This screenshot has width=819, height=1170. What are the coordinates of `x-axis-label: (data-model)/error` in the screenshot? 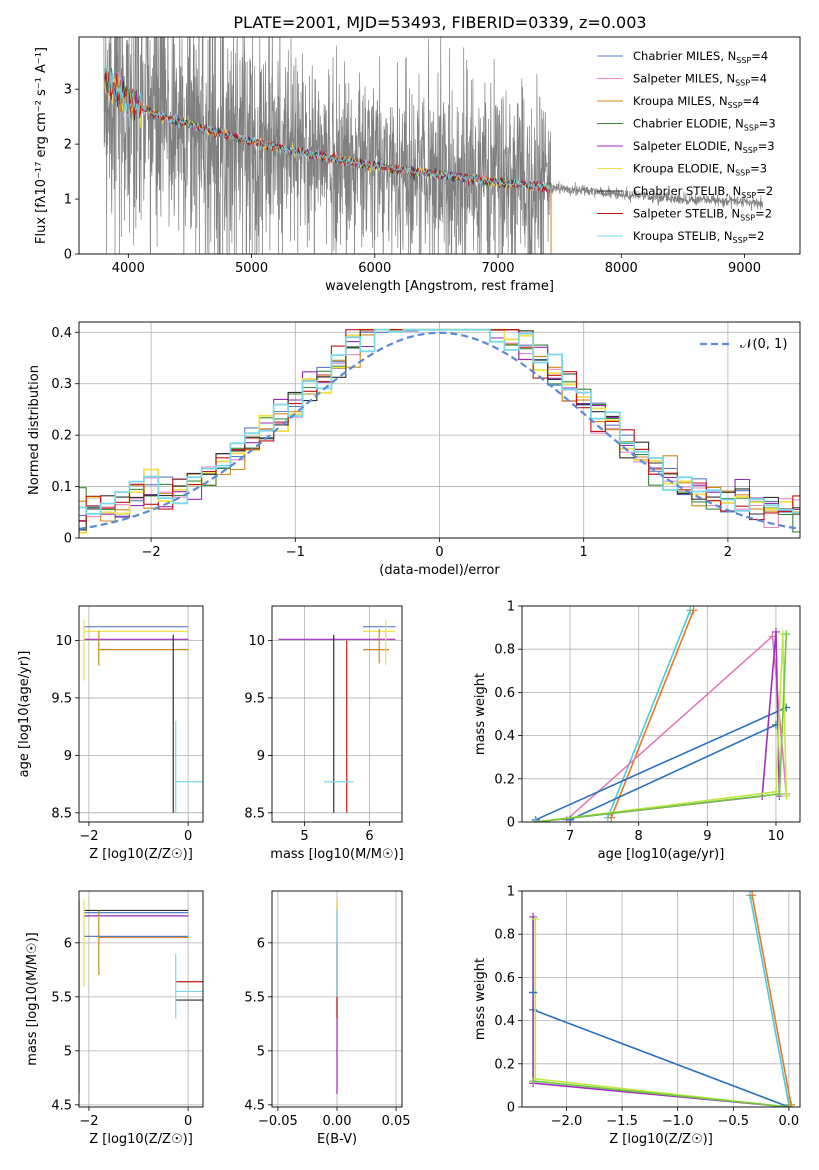 It's located at (439, 570).